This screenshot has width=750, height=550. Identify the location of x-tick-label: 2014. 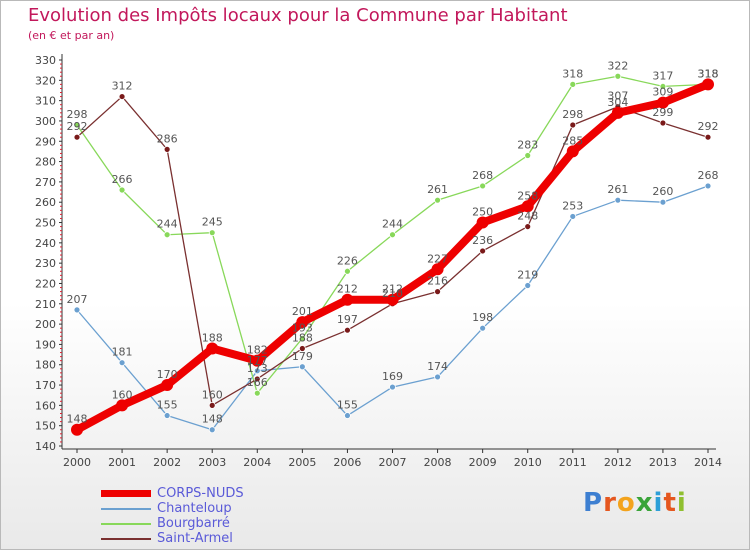
(708, 462).